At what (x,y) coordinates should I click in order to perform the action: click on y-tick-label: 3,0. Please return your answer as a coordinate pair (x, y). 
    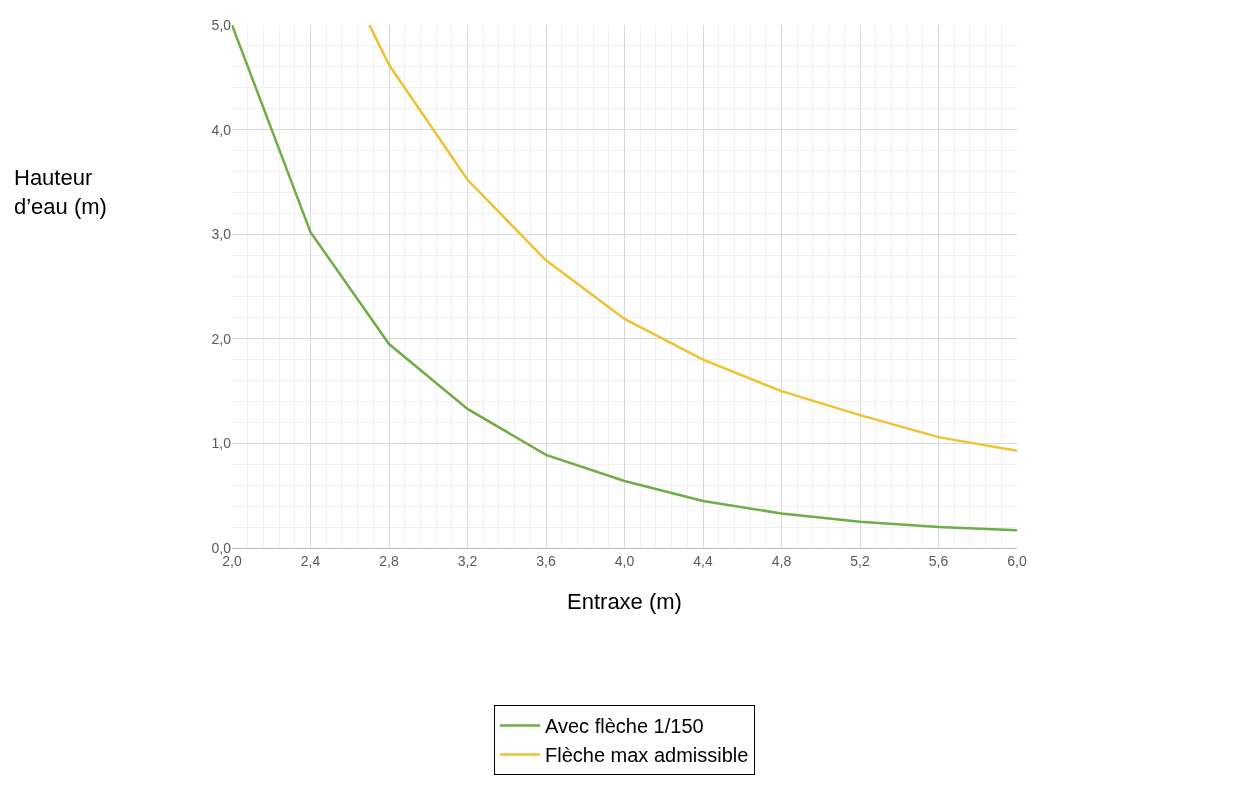
    Looking at the image, I should click on (221, 234).